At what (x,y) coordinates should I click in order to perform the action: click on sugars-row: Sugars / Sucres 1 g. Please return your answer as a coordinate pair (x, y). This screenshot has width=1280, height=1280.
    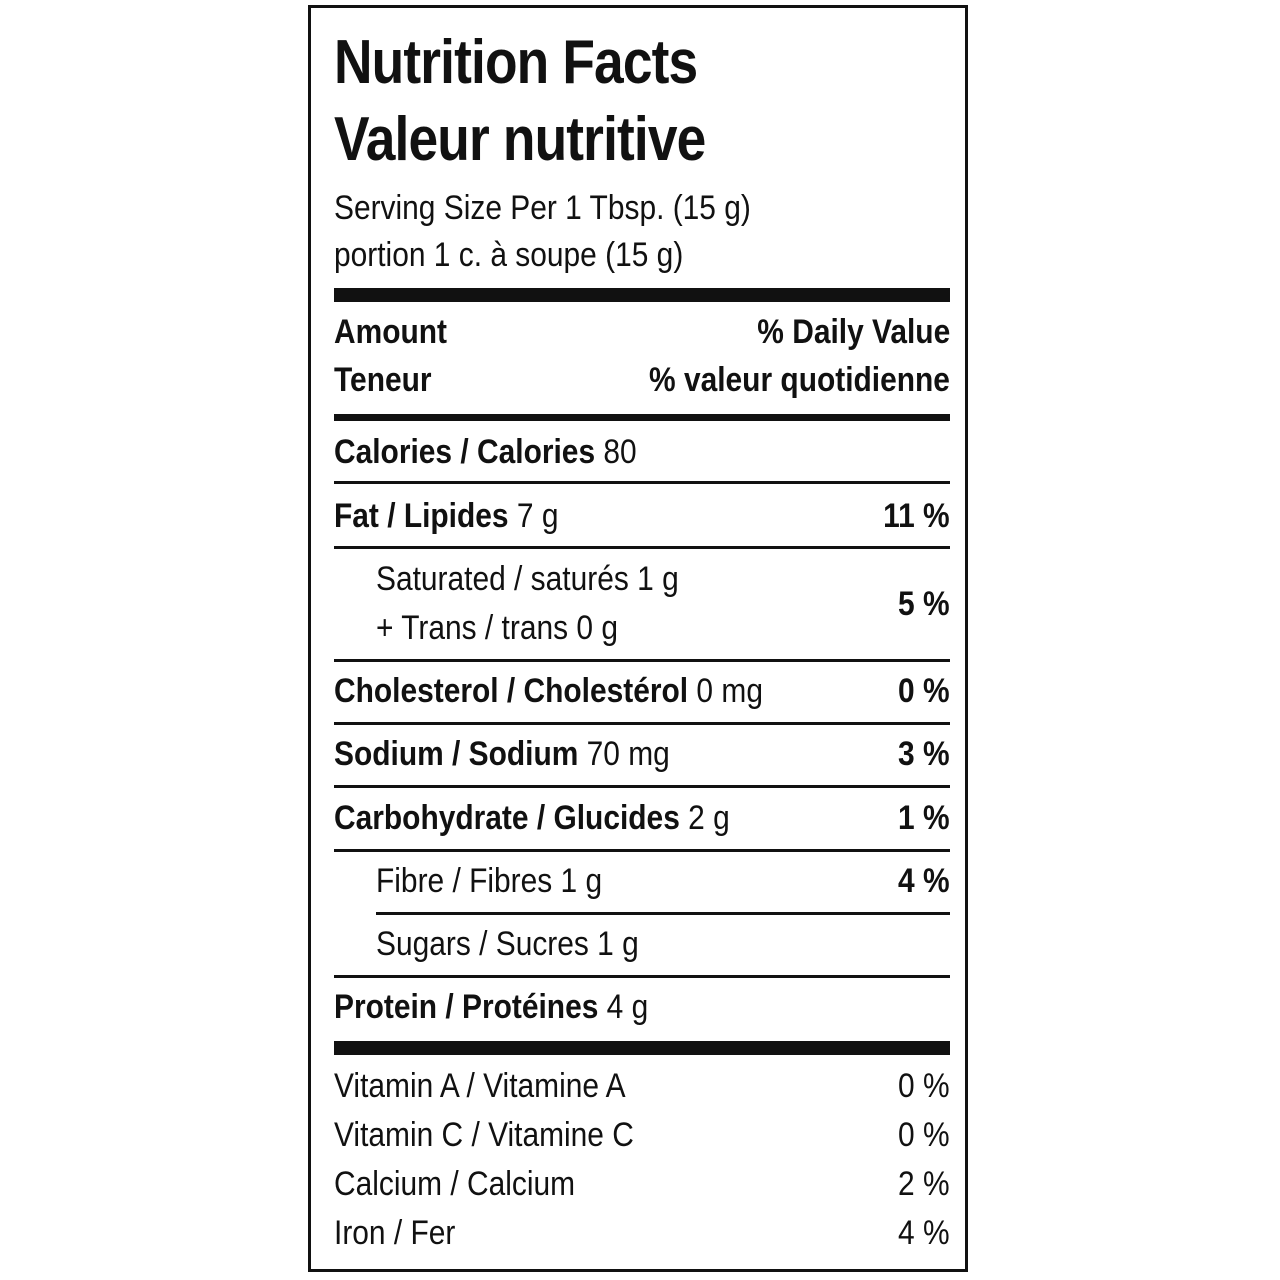
    Looking at the image, I should click on (507, 943).